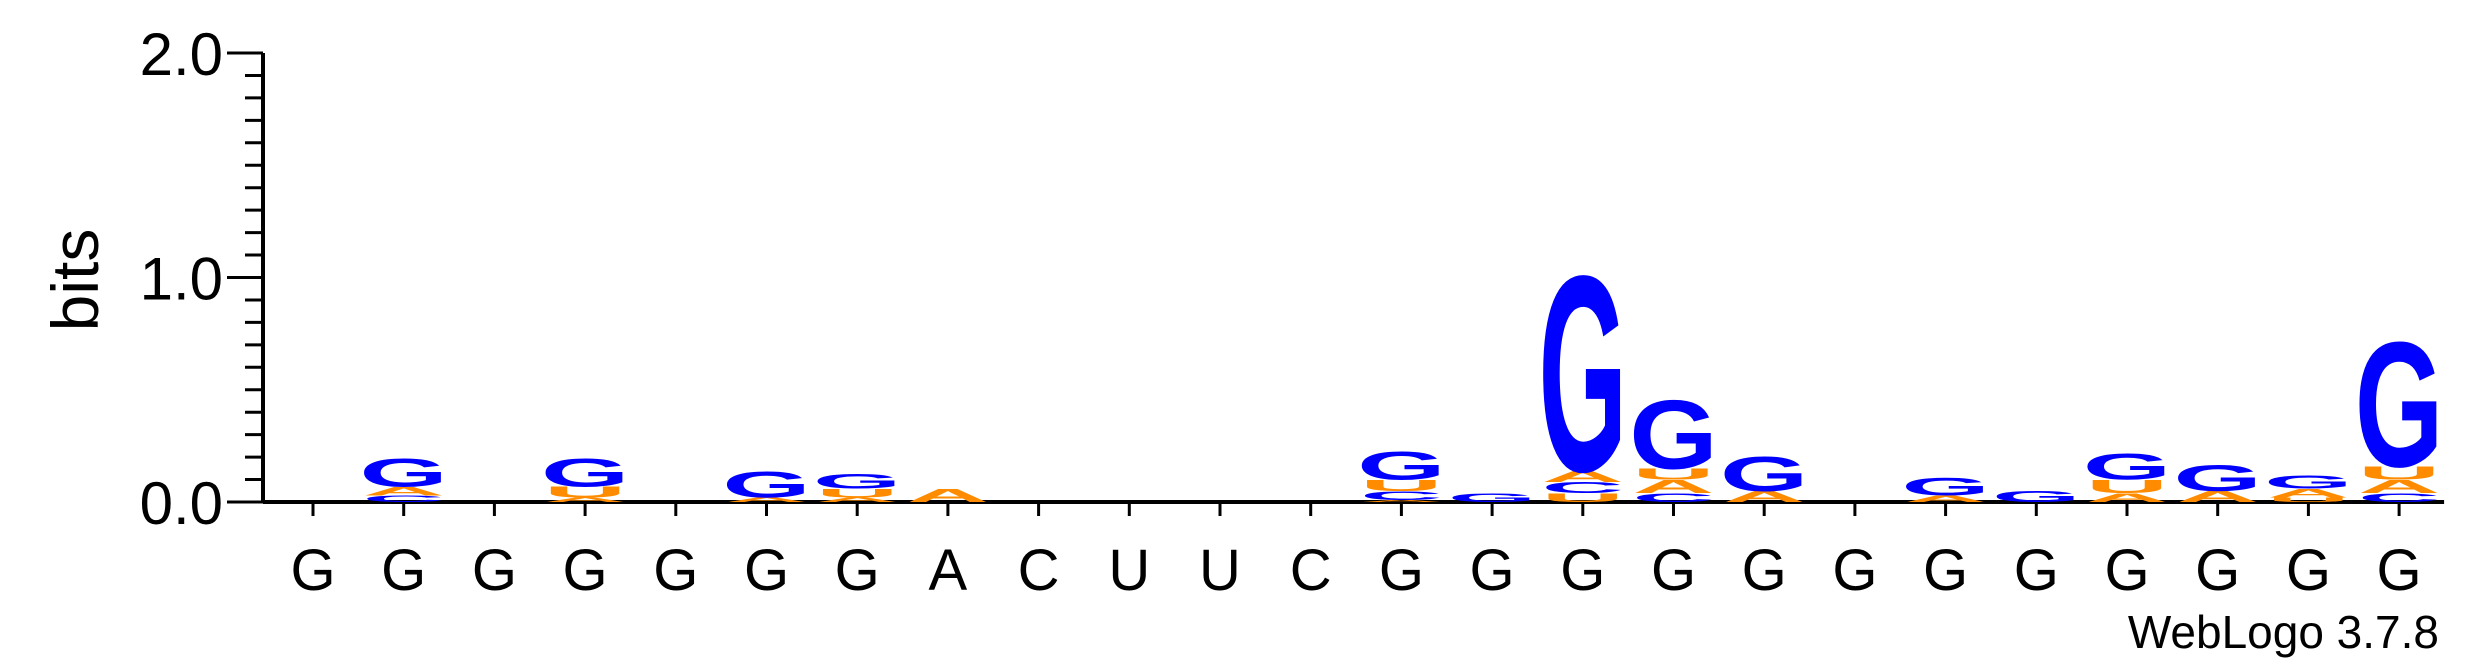 This screenshot has height=667, width=2475. What do you see at coordinates (75, 280) in the screenshot?
I see `y-axis-label: bits` at bounding box center [75, 280].